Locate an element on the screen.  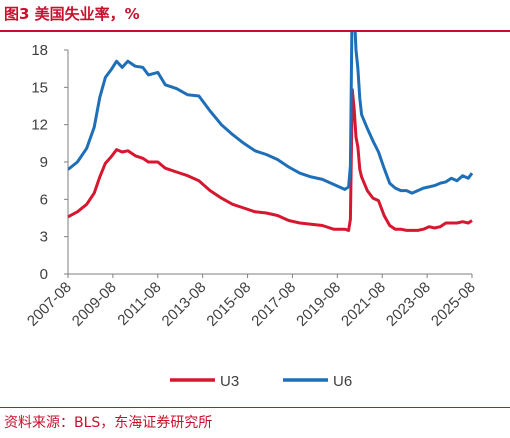
source-note: 资料来源：BLS，东海证券研究所 is located at coordinates (108, 423).